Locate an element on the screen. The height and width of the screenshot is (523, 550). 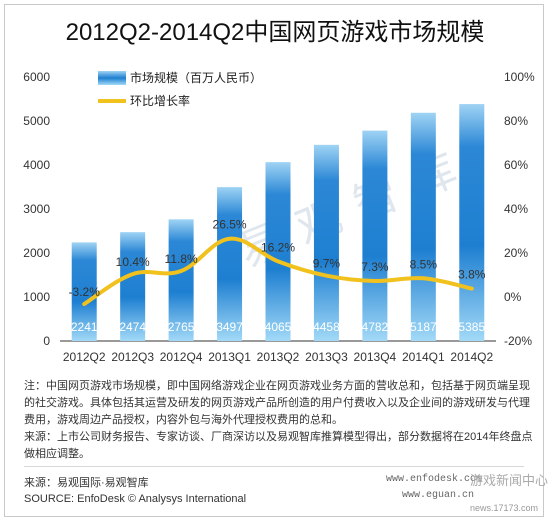
growth-data-label: 8.5% is located at coordinates (424, 264).